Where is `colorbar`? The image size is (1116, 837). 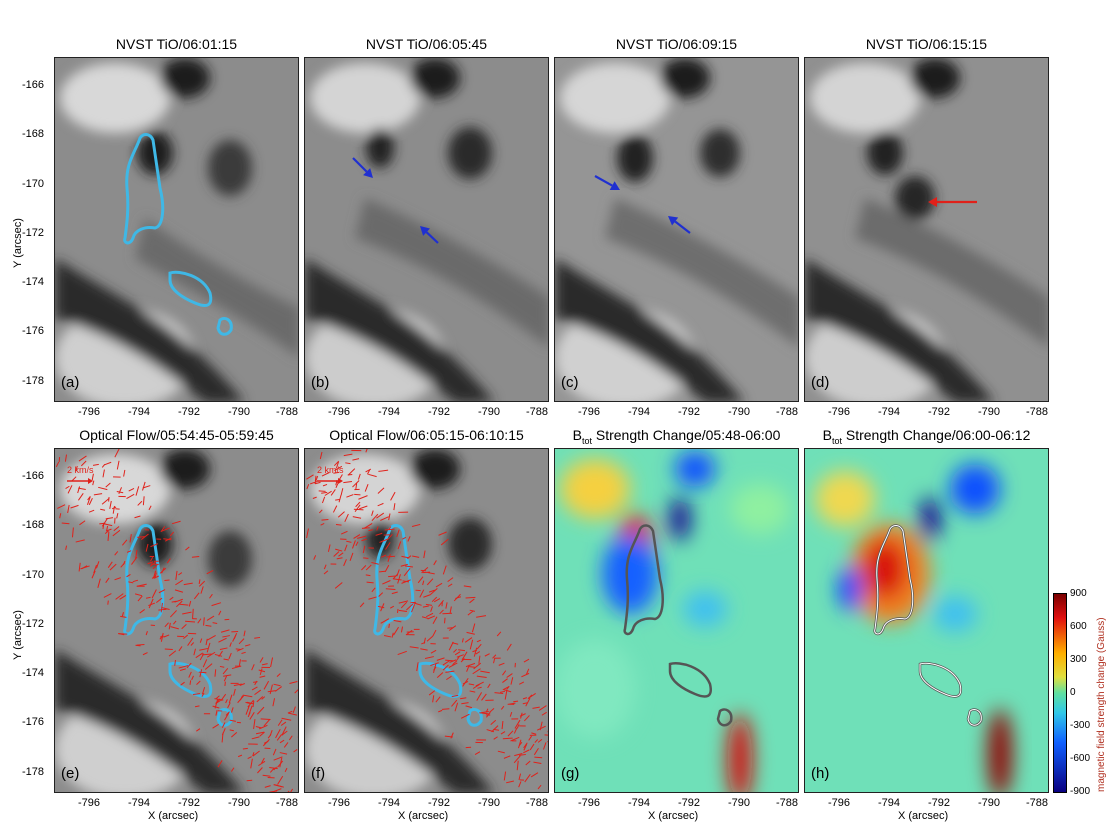 colorbar is located at coordinates (1060, 693).